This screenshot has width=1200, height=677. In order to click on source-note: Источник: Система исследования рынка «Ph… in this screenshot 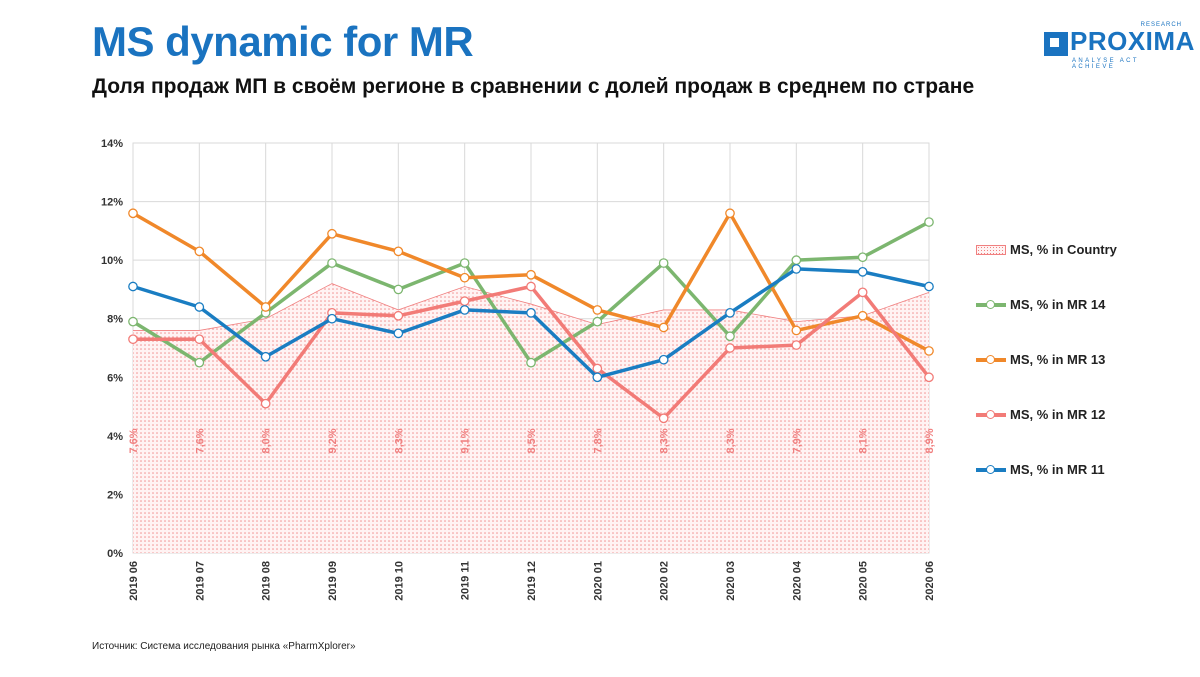, I will do `click(224, 646)`.